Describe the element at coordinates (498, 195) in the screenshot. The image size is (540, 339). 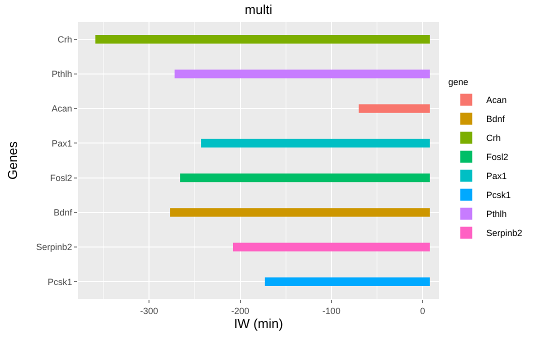
I see `legend-label: Pcsk1` at that location.